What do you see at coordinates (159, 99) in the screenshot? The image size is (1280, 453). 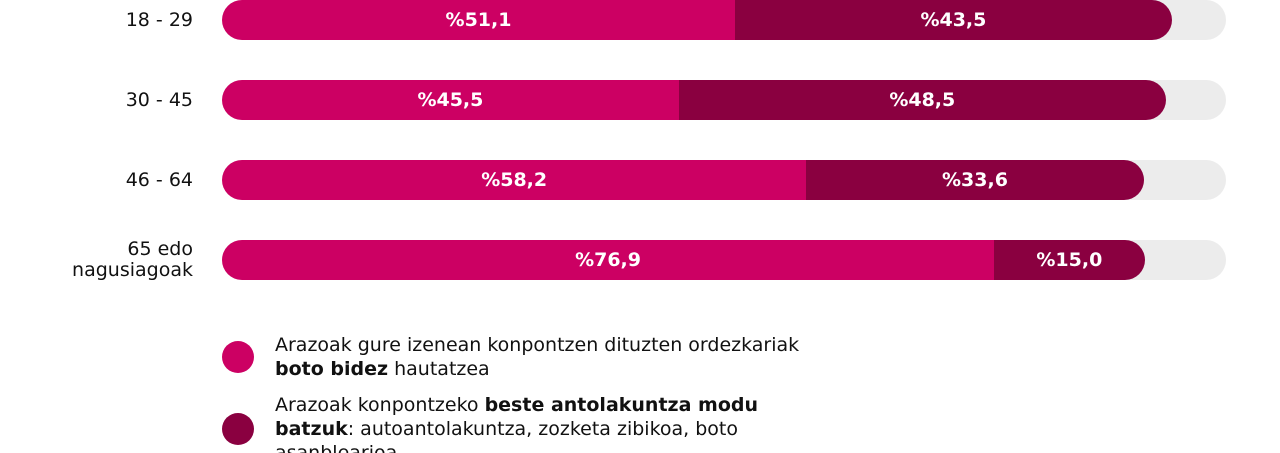 I see `category-label: 30 - 45` at bounding box center [159, 99].